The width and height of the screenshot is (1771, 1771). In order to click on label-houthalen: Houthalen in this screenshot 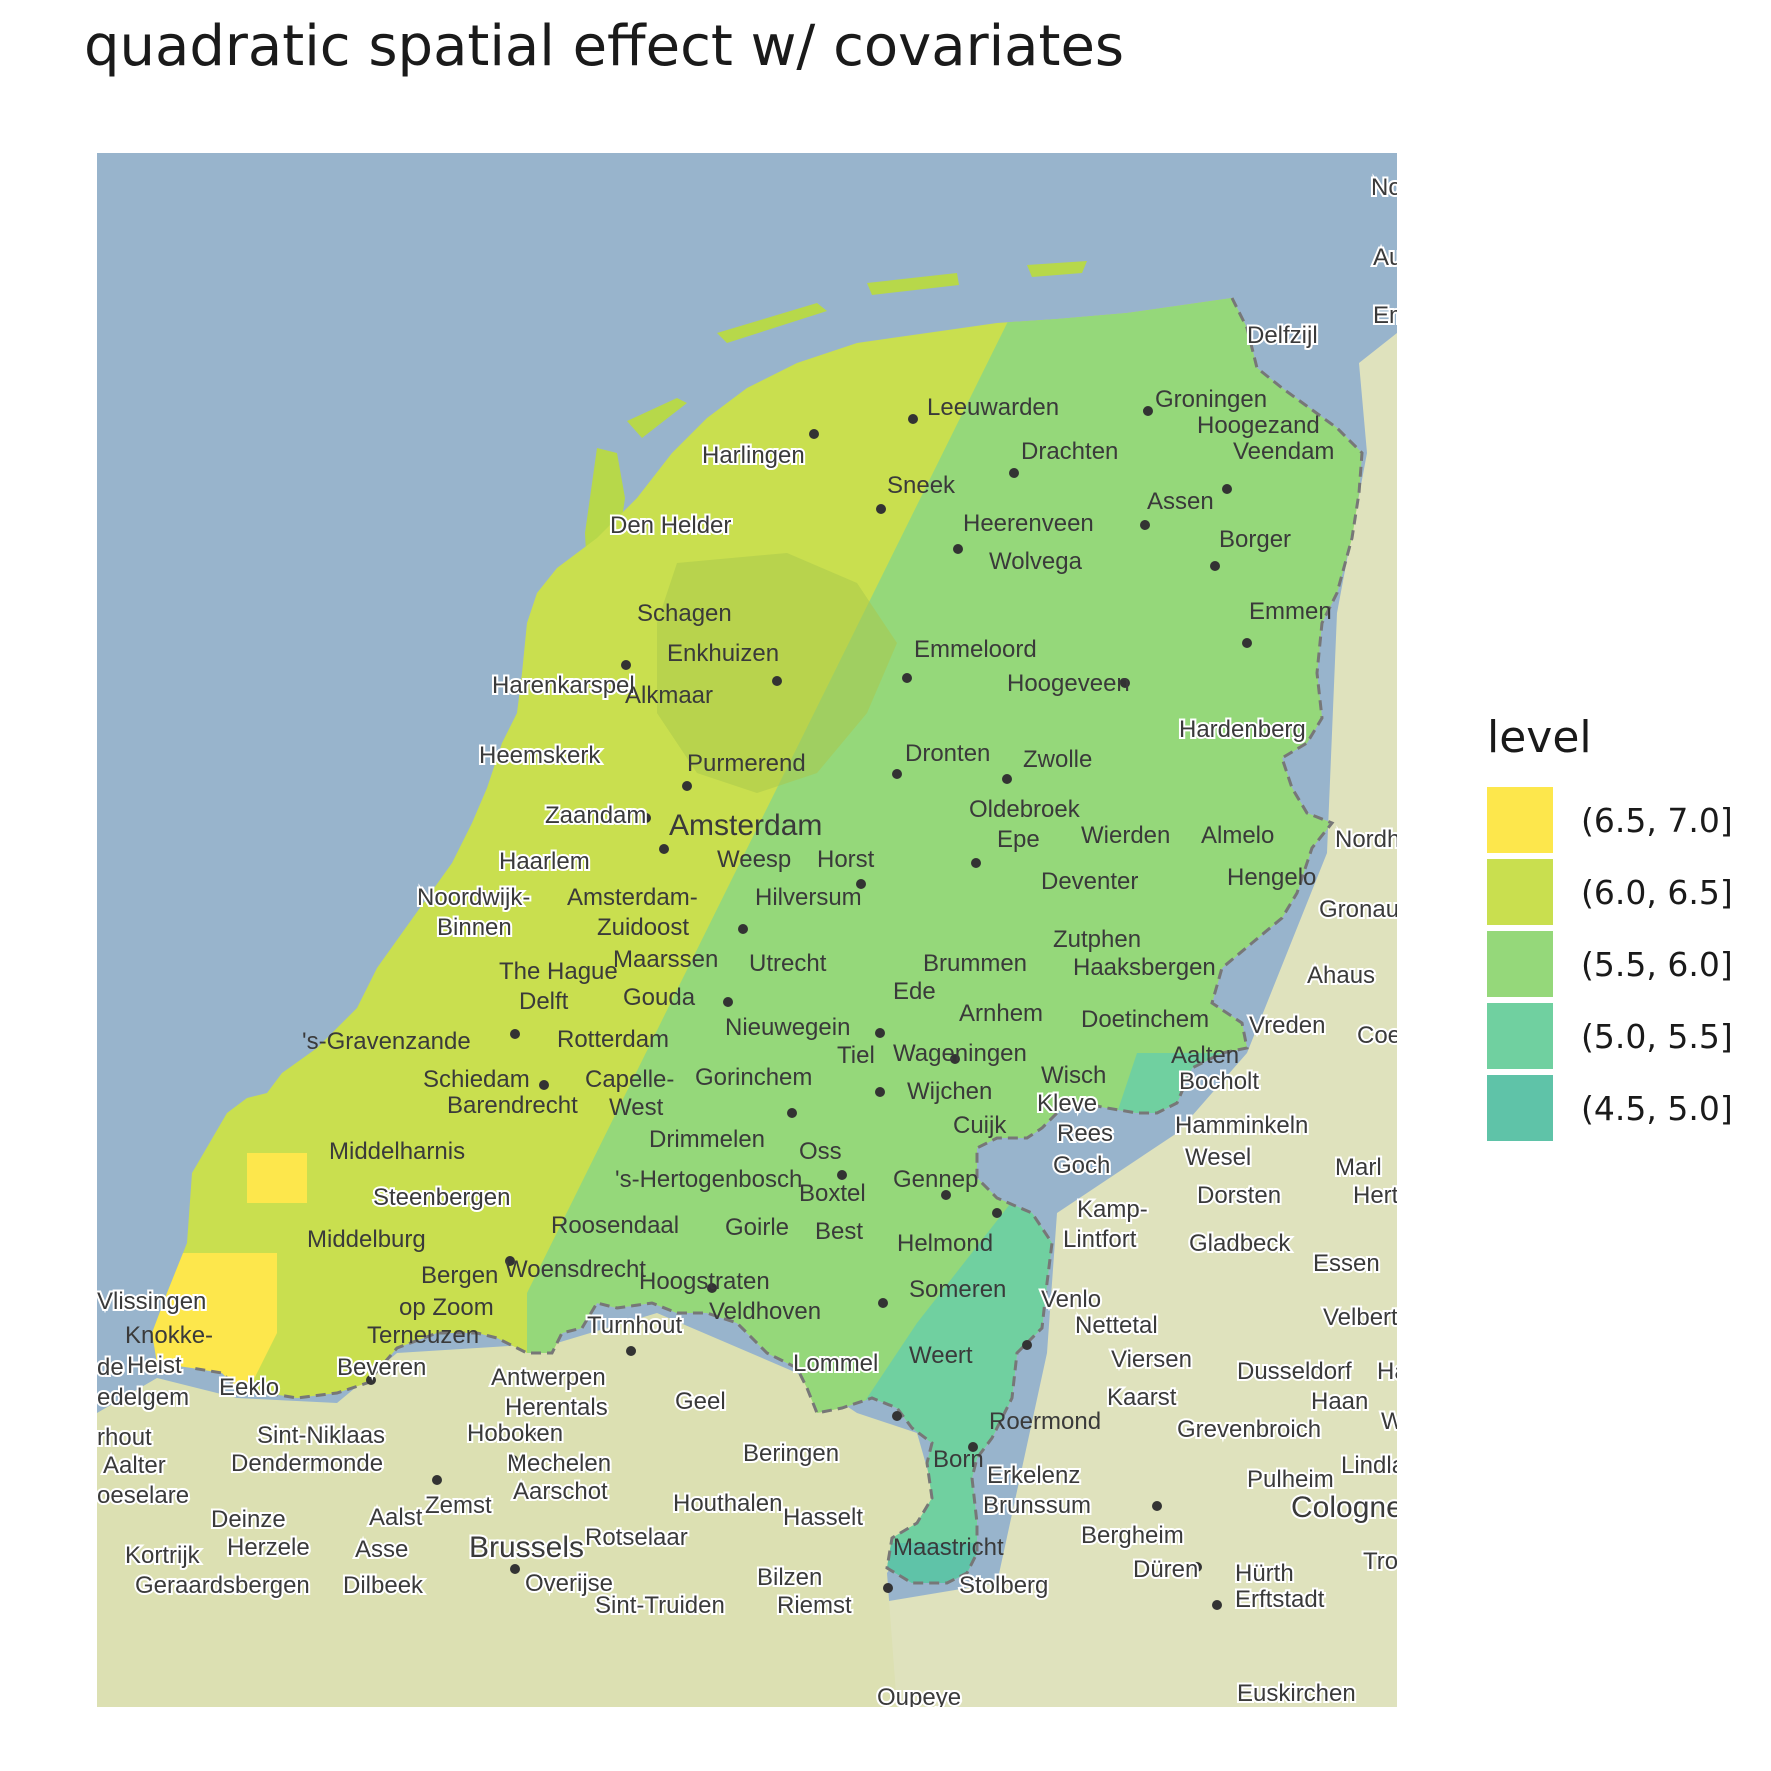, I will do `click(727, 1503)`.